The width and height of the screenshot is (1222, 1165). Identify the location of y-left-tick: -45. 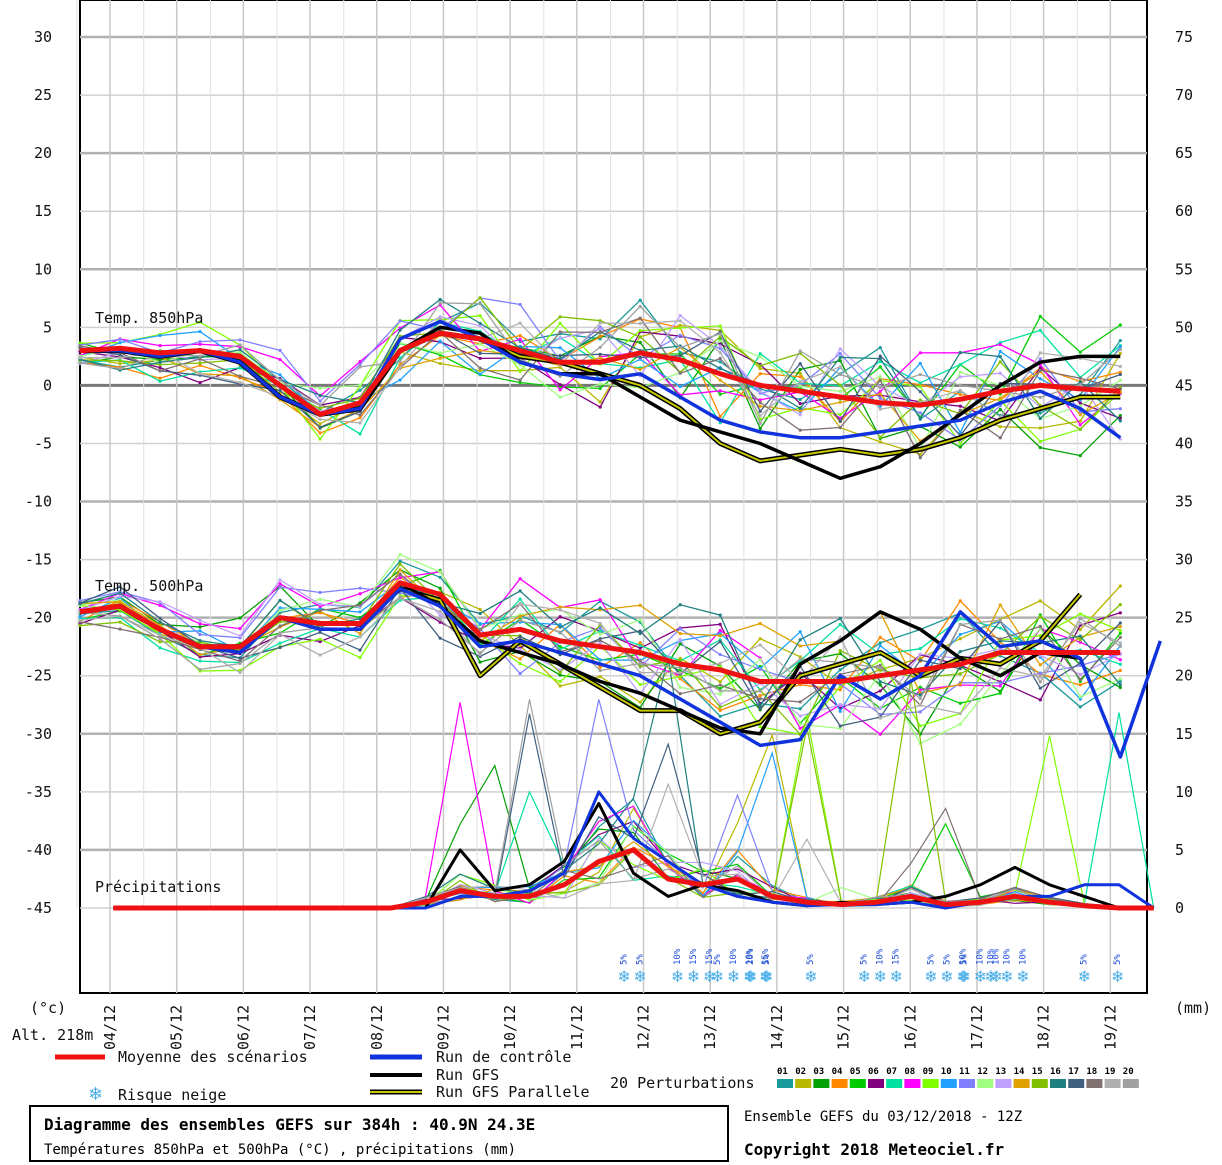
(38, 908).